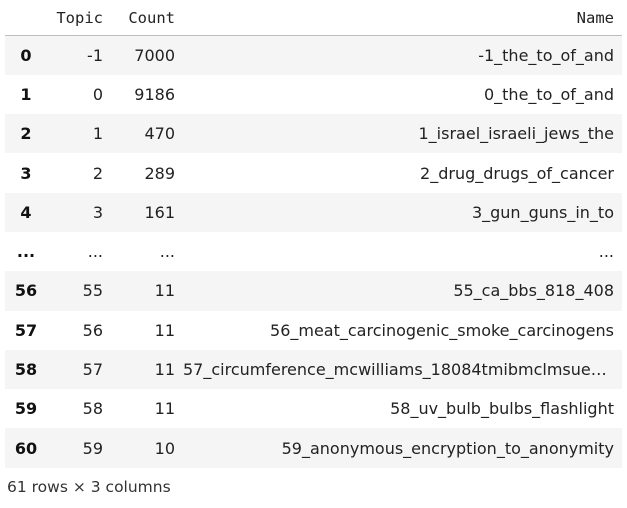 This screenshot has width=627, height=508. I want to click on table-shape-summary: 61 rows × 3 columns, so click(89, 487).